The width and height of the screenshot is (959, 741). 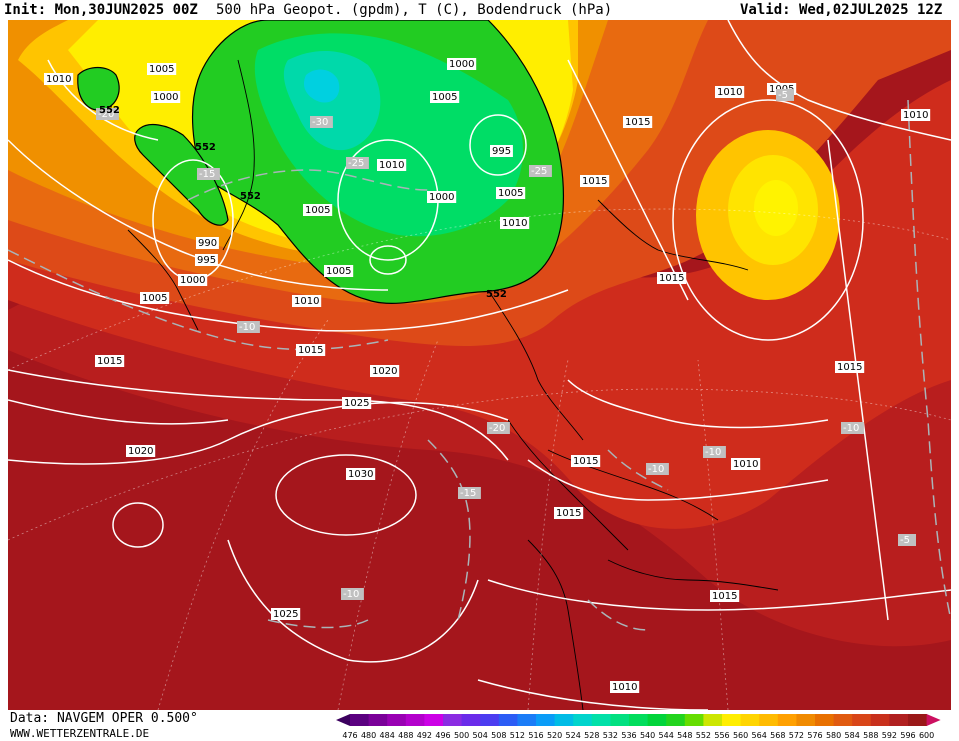 I want to click on legend-tick-label: 492, so click(x=424, y=735).